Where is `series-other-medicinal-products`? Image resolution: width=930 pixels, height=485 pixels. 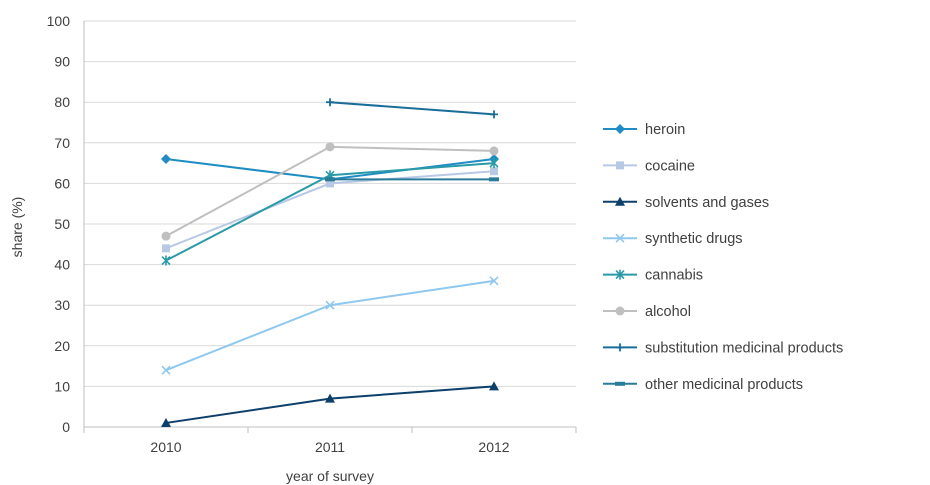 series-other-medicinal-products is located at coordinates (412, 179).